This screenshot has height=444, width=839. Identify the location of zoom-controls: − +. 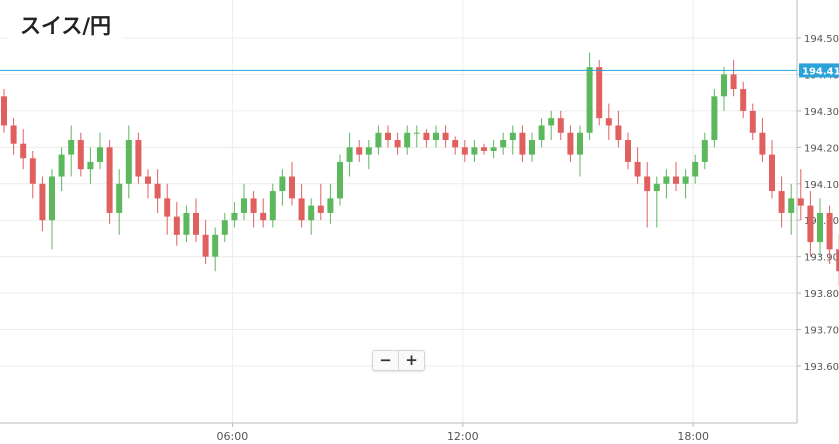
(398, 360).